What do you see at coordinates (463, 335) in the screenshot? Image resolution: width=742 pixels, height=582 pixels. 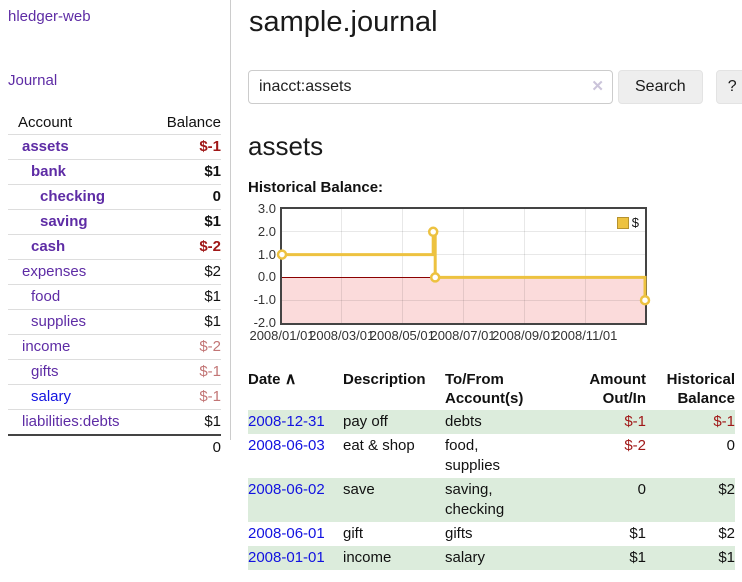 I see `x-tick-label: 2008/07/01` at bounding box center [463, 335].